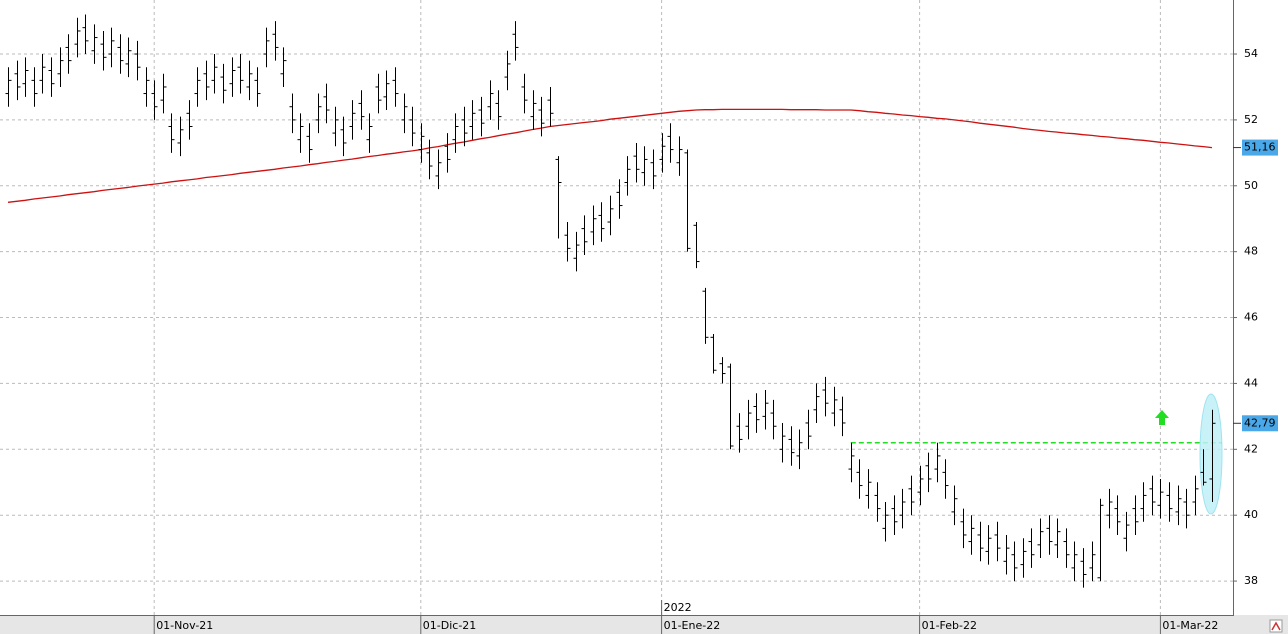 The height and width of the screenshot is (634, 1288). Describe the element at coordinates (1251, 251) in the screenshot. I see `y-tick-label: 48` at that location.